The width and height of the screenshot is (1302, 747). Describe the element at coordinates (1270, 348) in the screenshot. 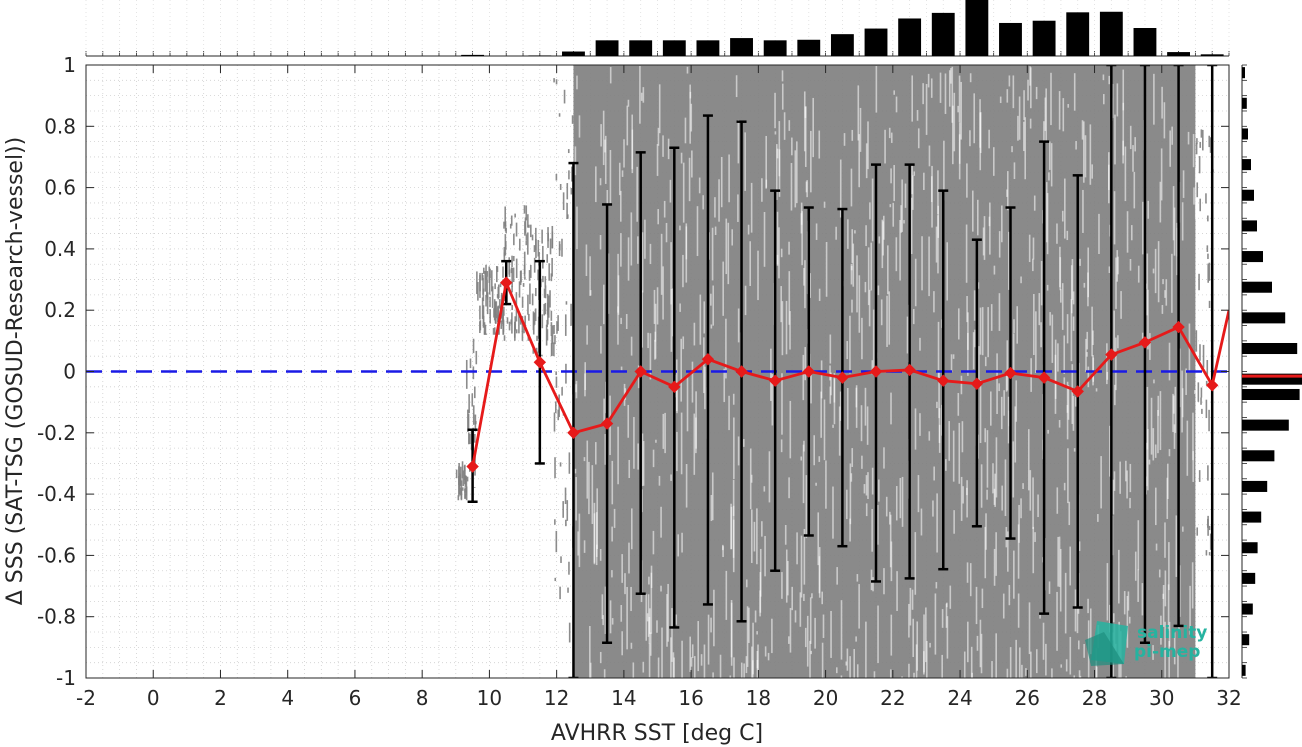

I see `y-hist-bar` at that location.